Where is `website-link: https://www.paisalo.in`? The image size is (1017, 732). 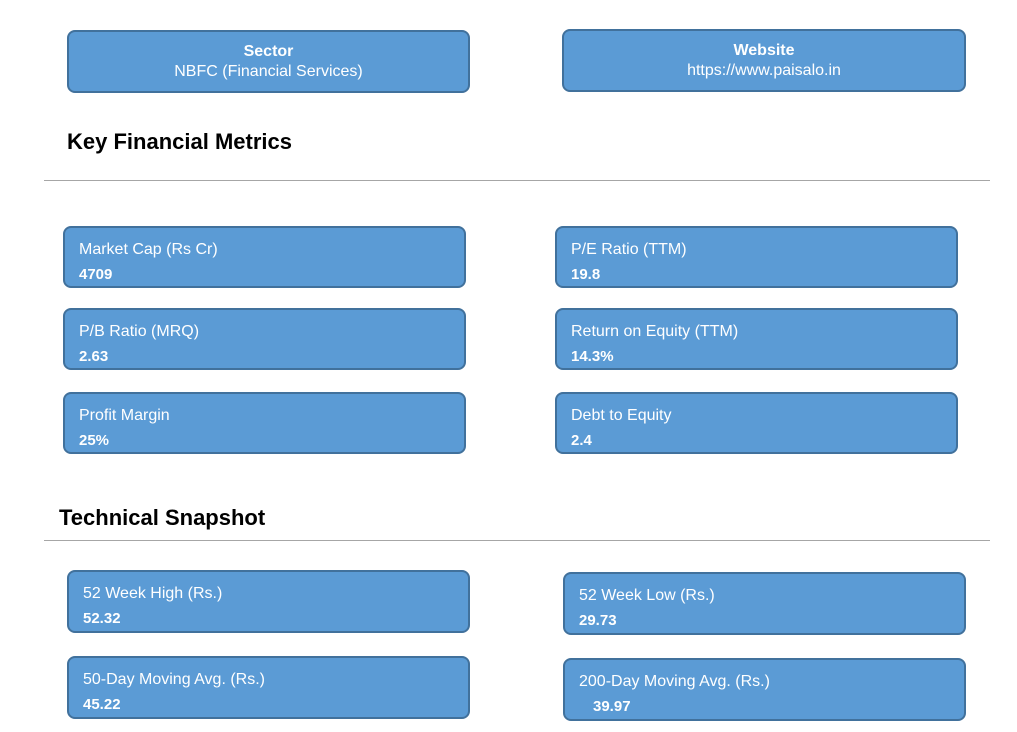
website-link: https://www.paisalo.in is located at coordinates (764, 70).